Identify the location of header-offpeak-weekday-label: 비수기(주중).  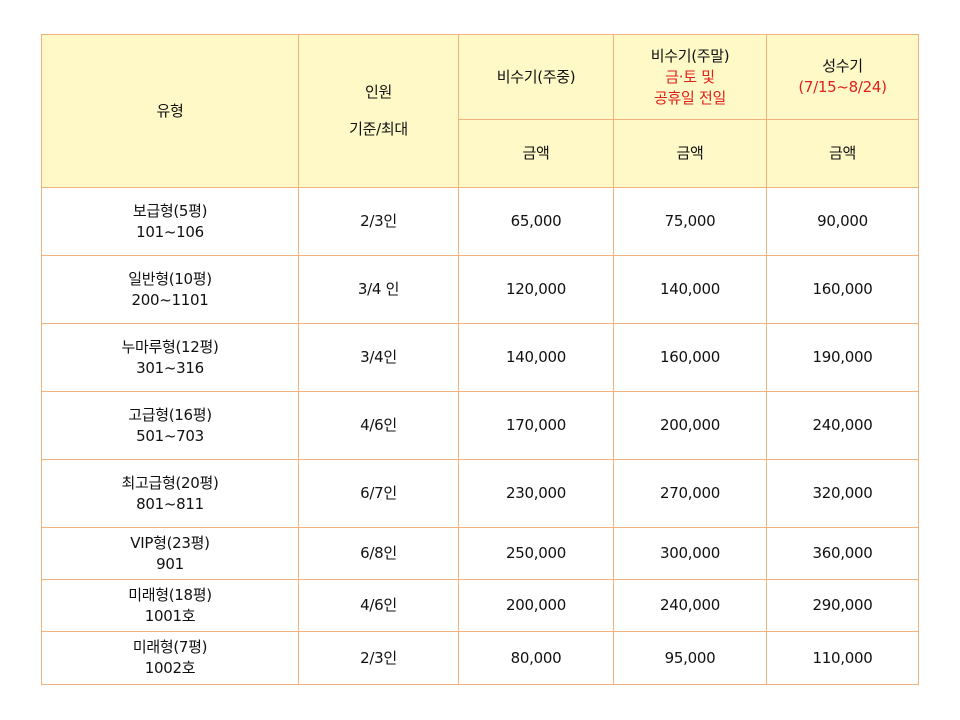
(536, 76).